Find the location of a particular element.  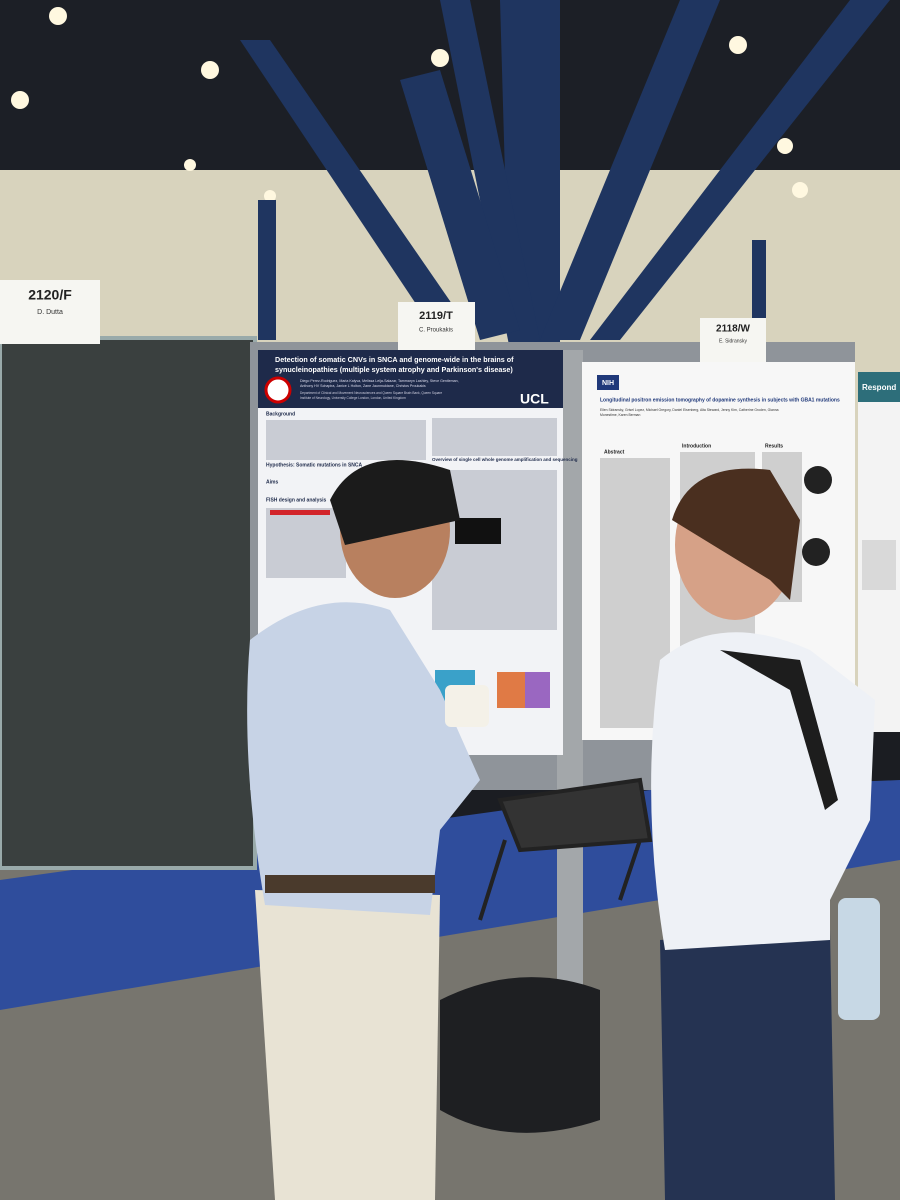

sign-number: 2120/F is located at coordinates (50, 295).